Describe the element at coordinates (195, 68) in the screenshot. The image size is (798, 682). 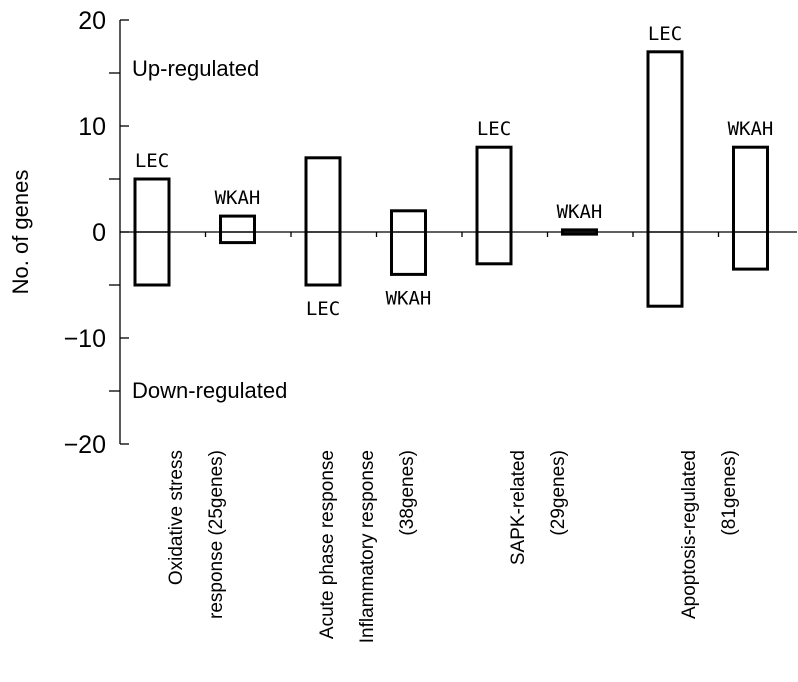
I see `up-regulated-annotation: Up-regulated` at that location.